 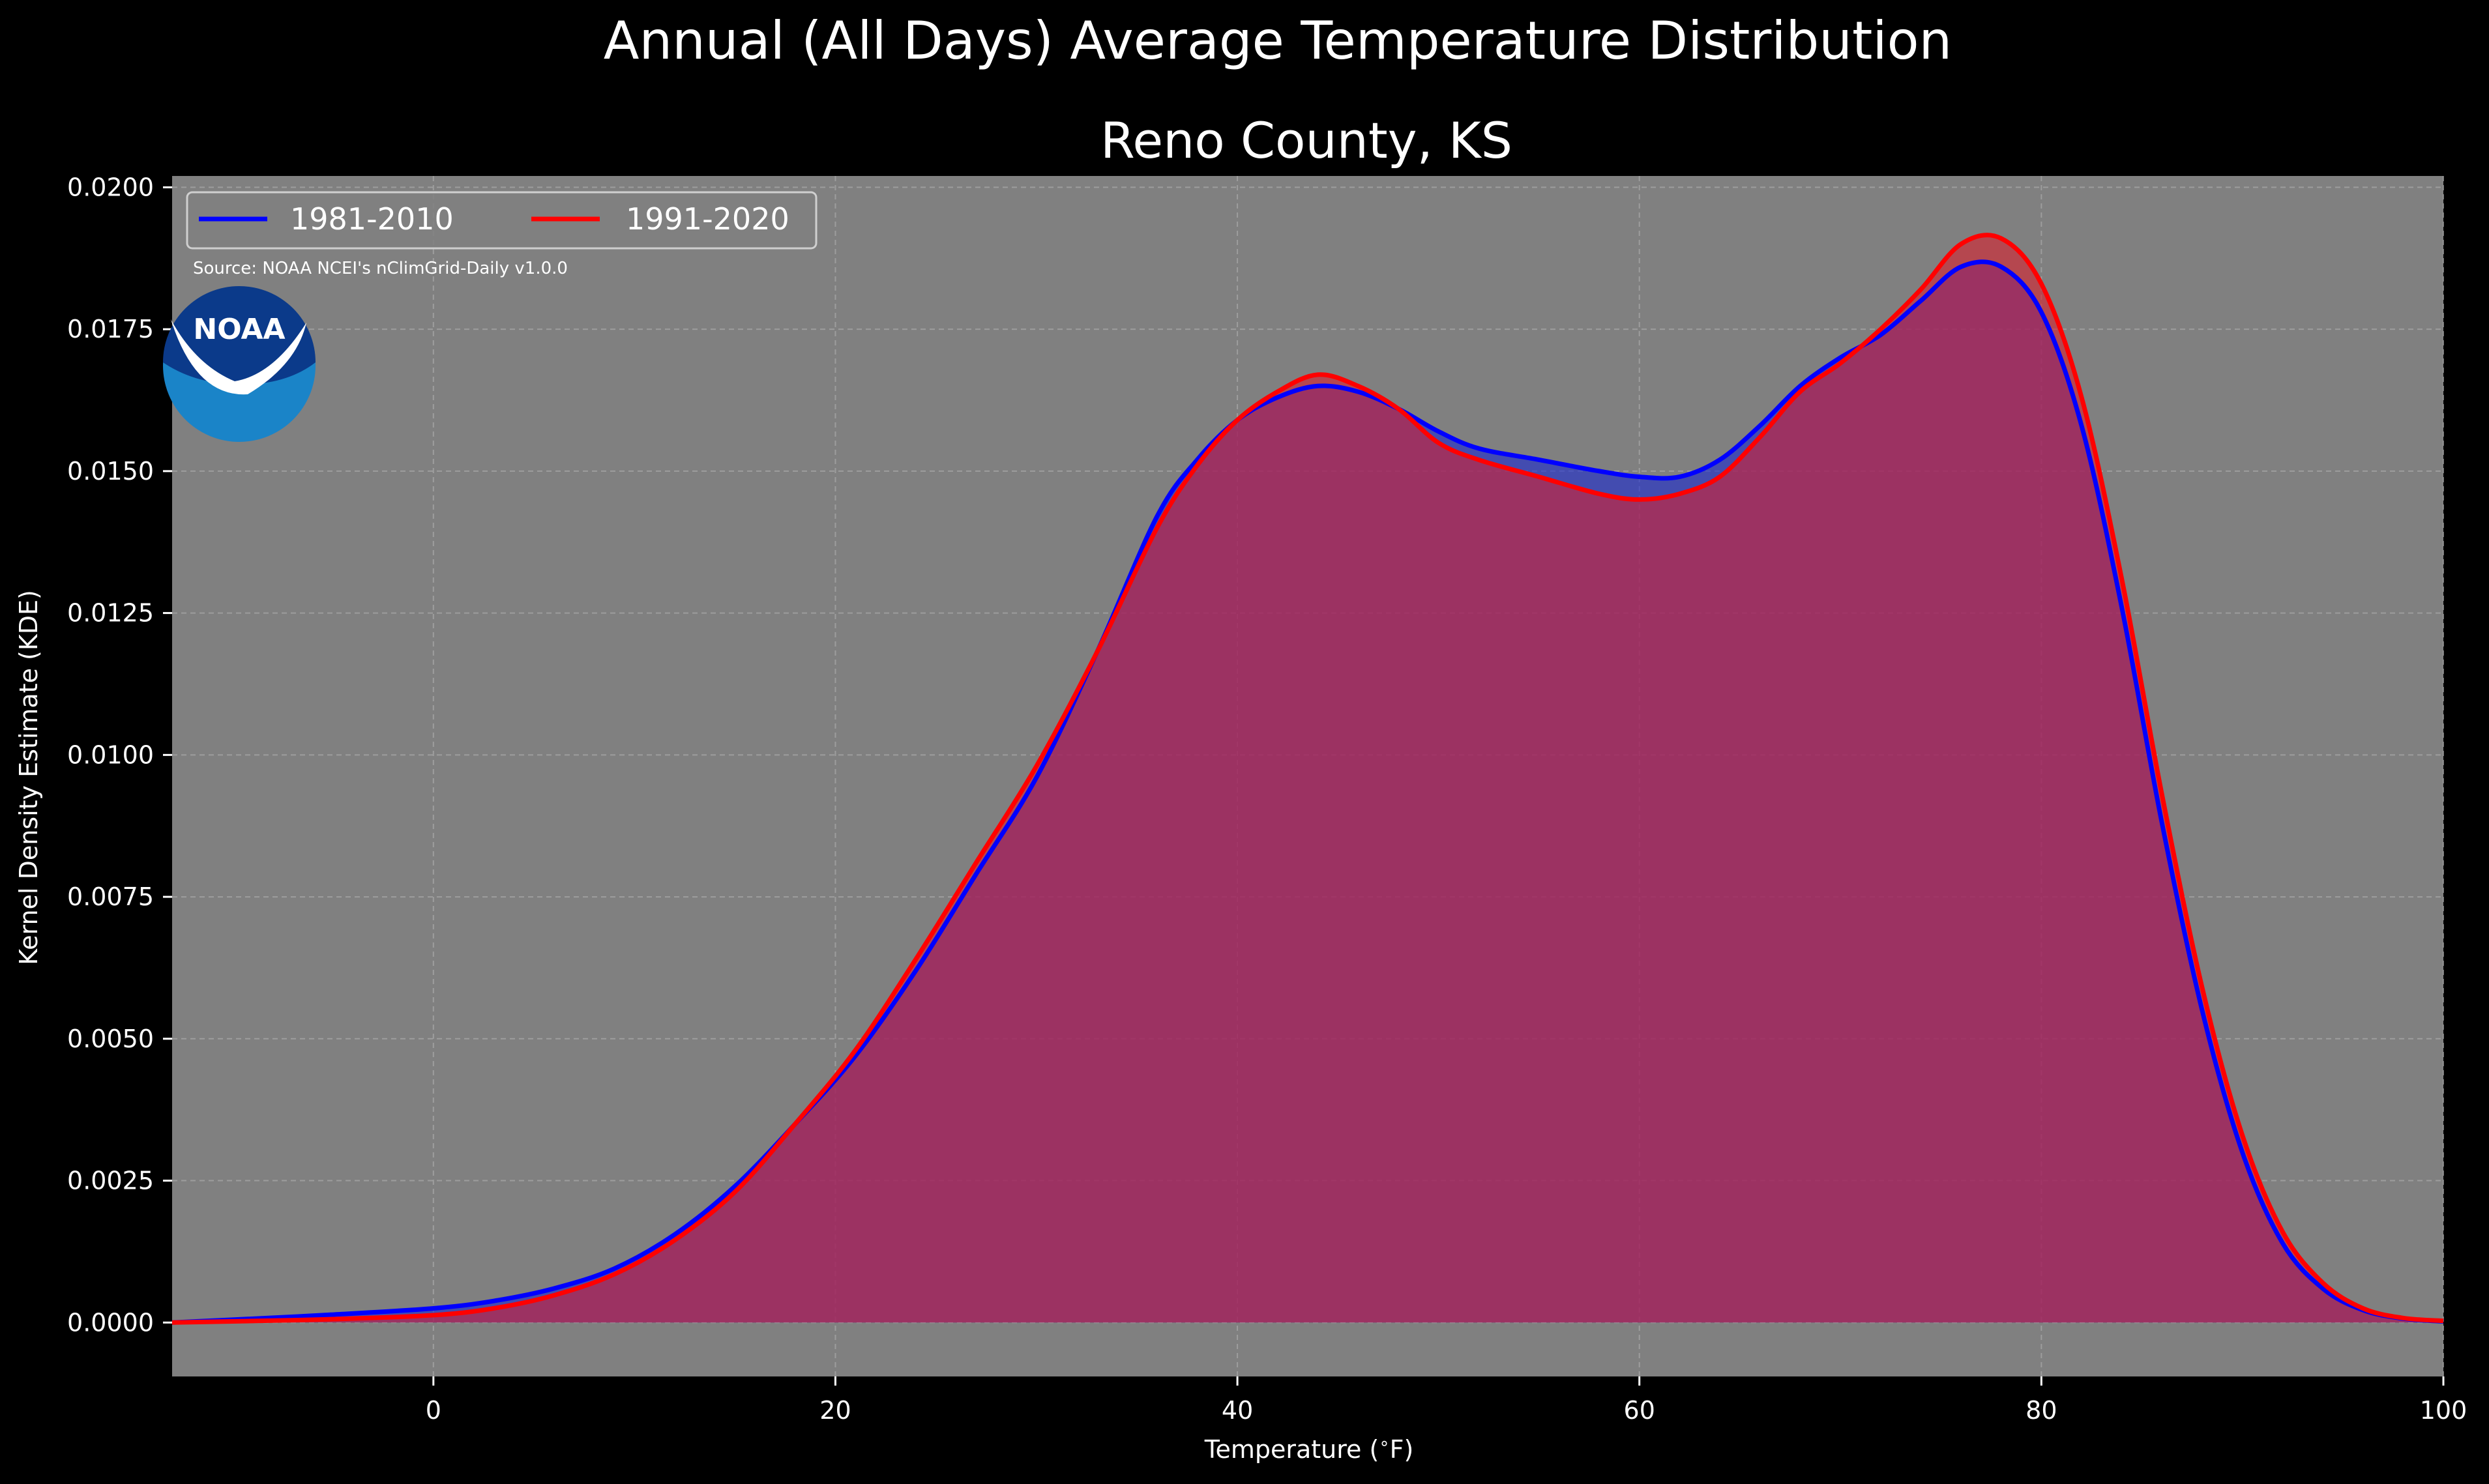 What do you see at coordinates (110, 613) in the screenshot?
I see `y-tick-label: 0.0125` at bounding box center [110, 613].